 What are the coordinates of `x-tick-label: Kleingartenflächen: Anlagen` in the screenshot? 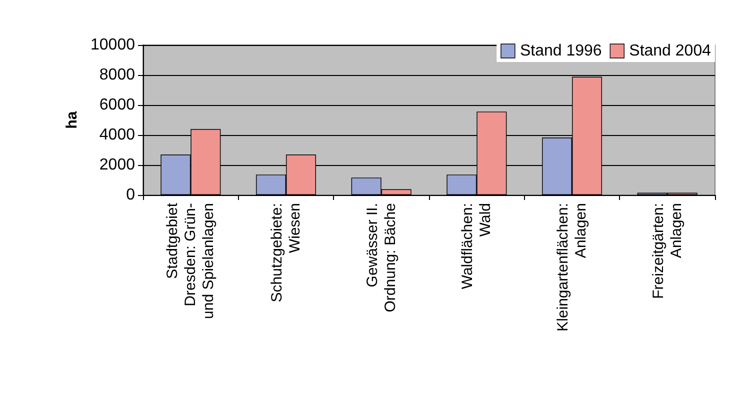 It's located at (572, 267).